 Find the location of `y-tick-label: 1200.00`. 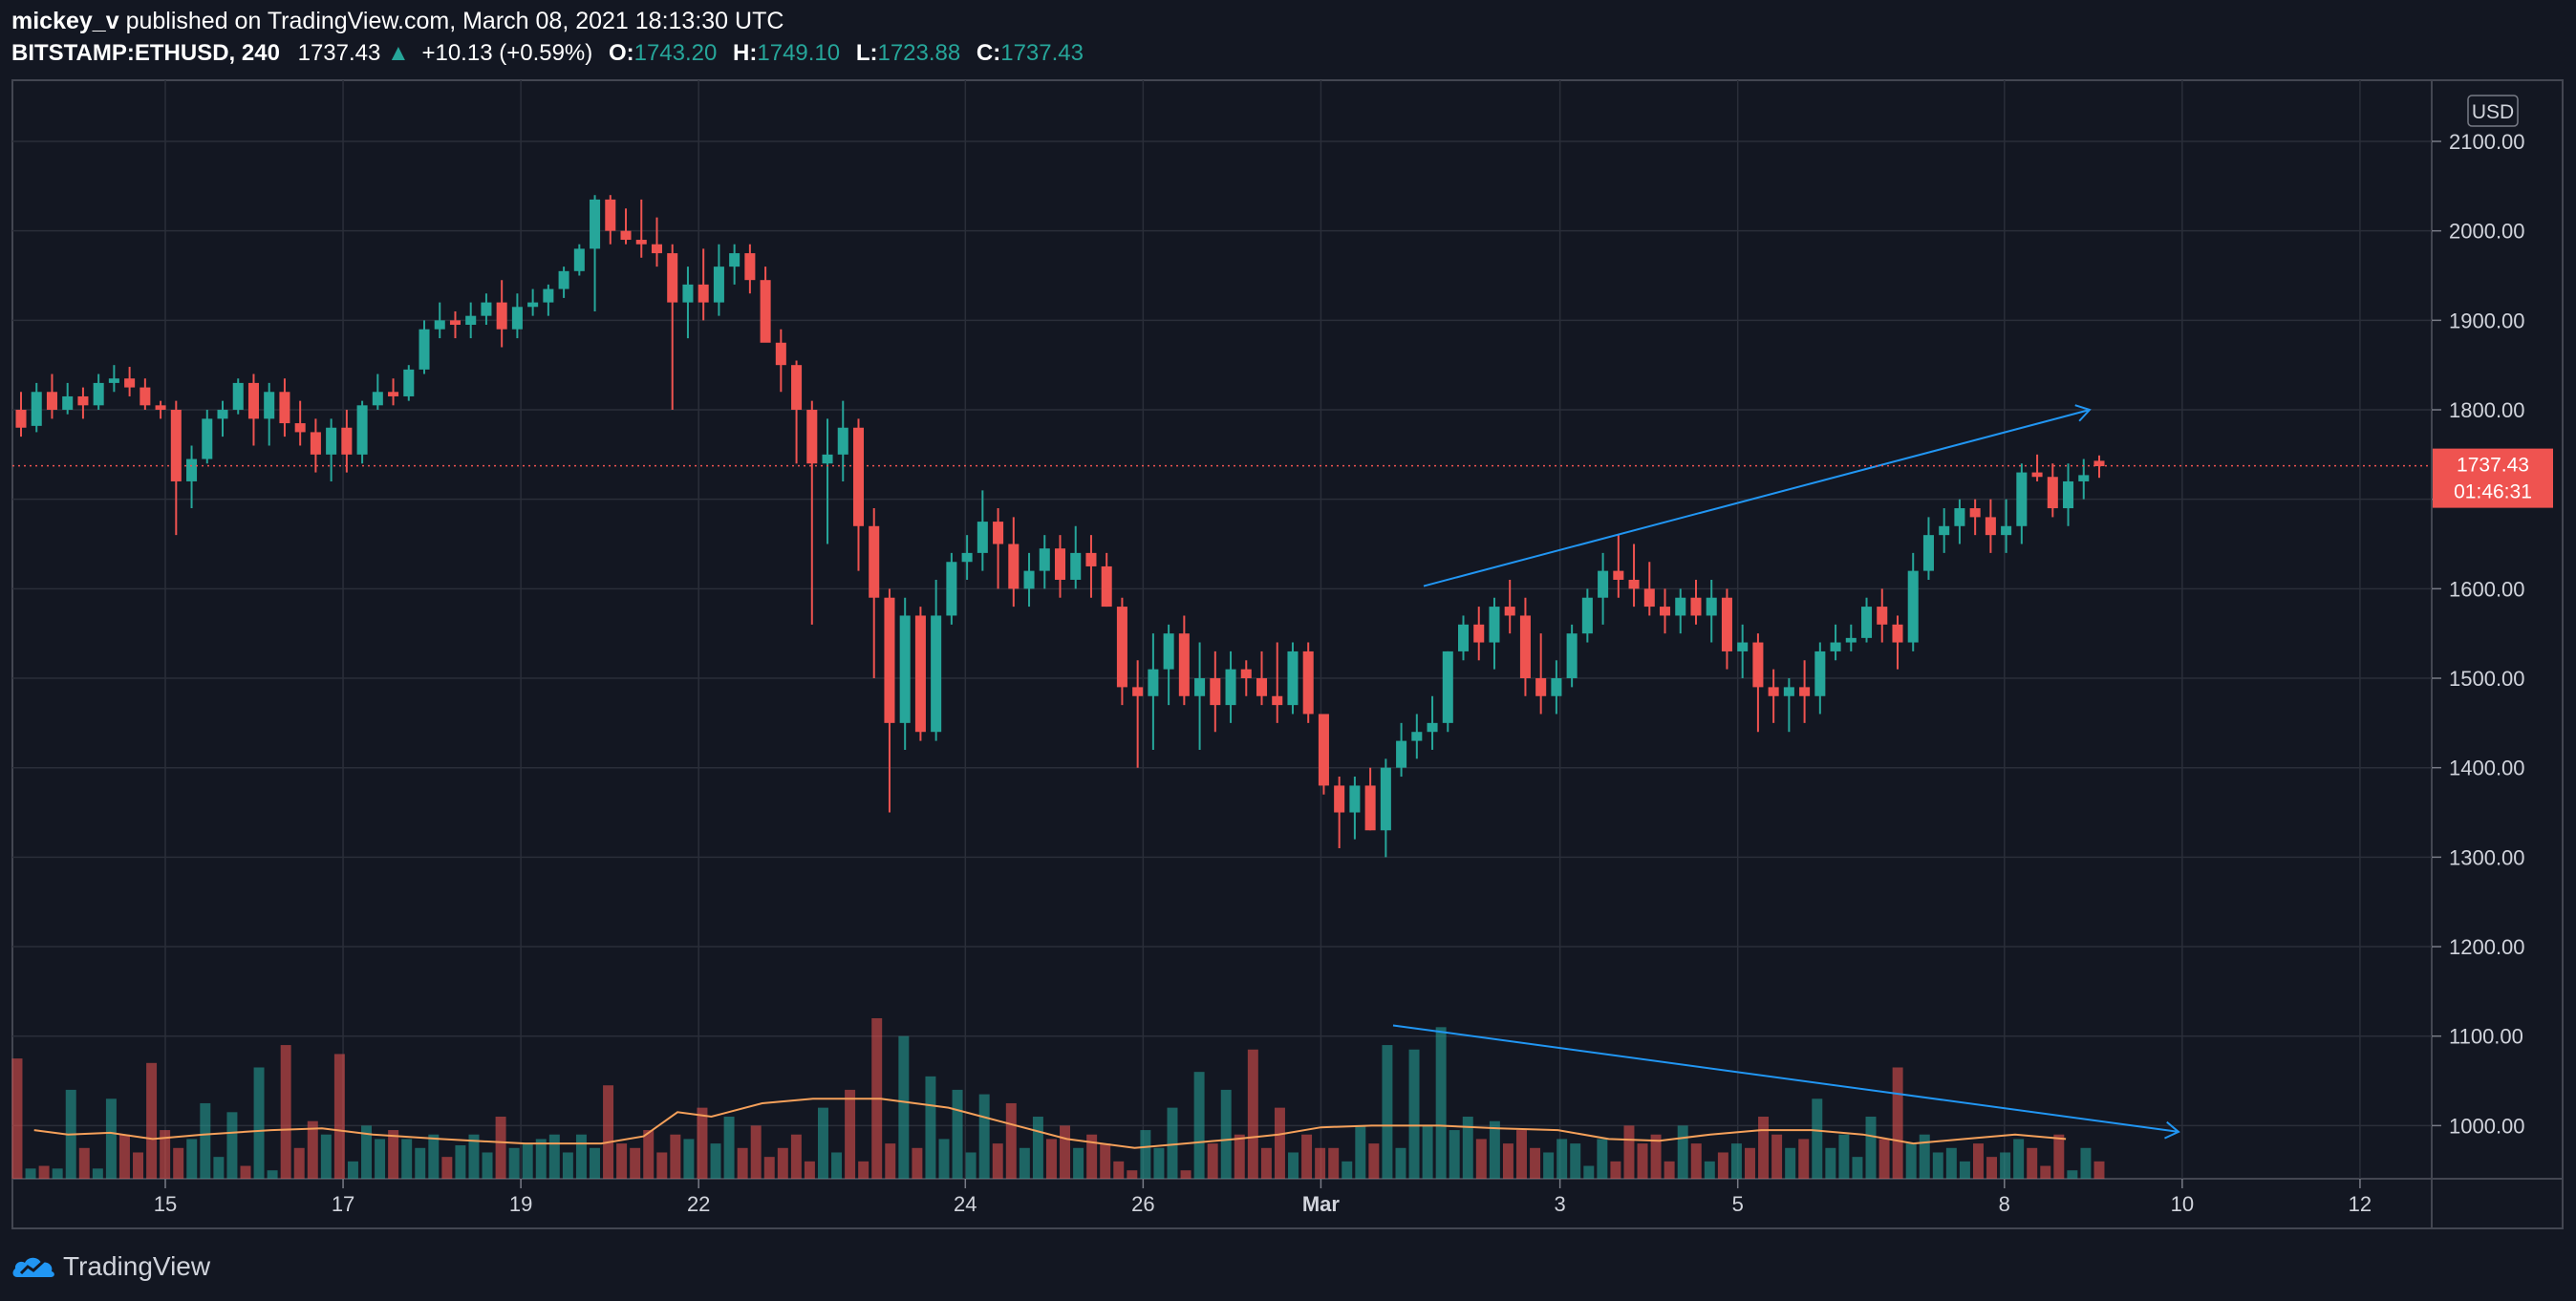

y-tick-label: 1200.00 is located at coordinates (2487, 947).